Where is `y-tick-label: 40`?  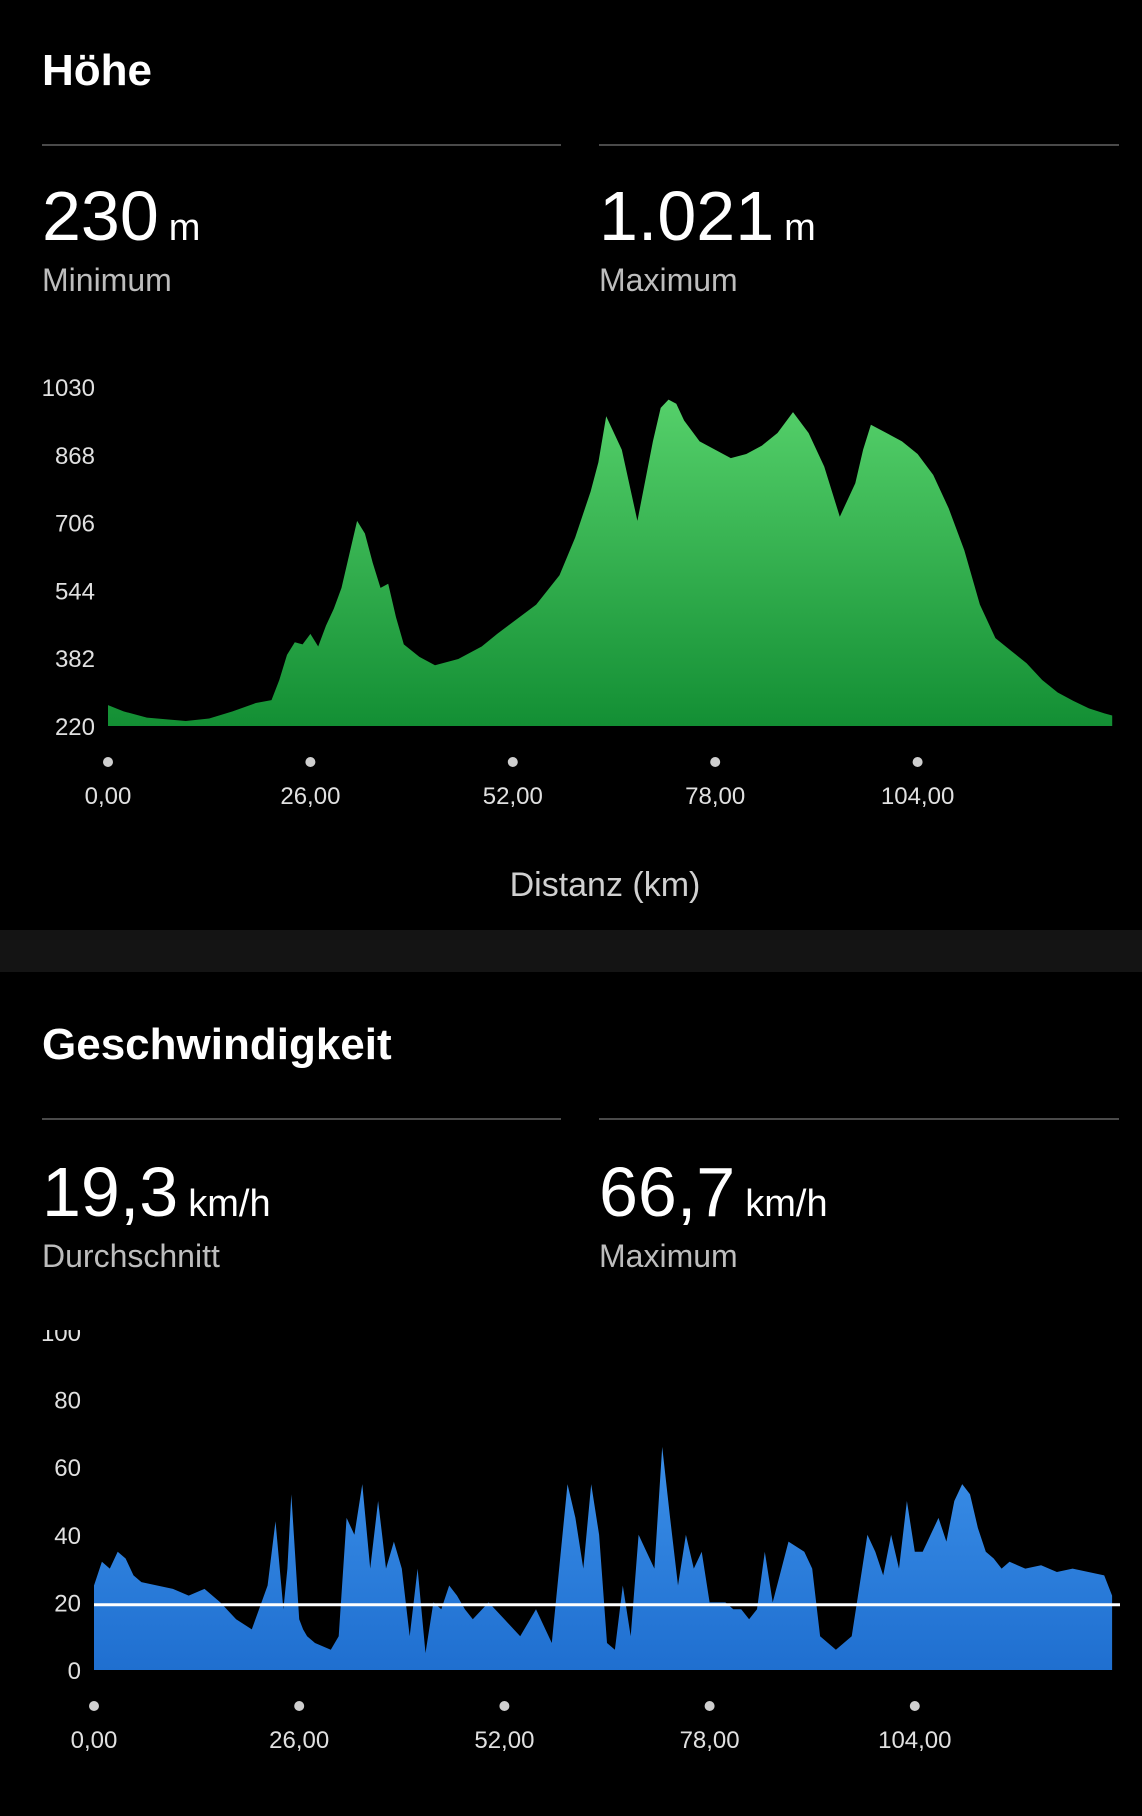
y-tick-label: 40 is located at coordinates (67, 1536).